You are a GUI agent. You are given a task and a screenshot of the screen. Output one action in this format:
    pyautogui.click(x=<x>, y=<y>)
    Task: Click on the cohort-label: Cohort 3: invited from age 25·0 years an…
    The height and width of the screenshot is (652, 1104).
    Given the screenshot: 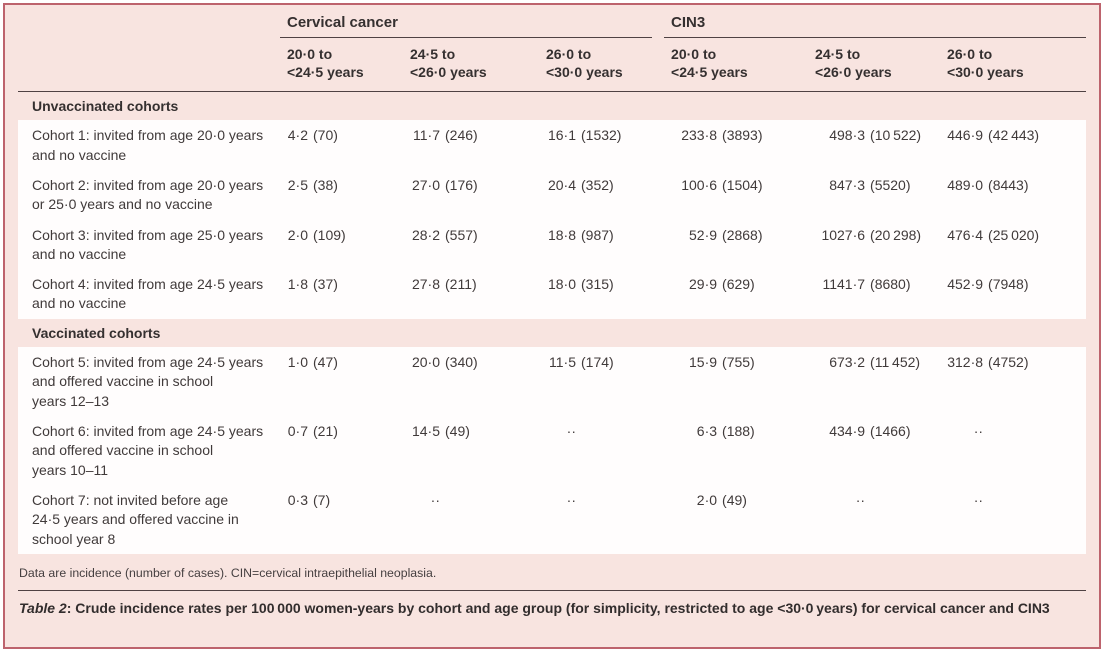 What is the action you would take?
    pyautogui.click(x=148, y=244)
    